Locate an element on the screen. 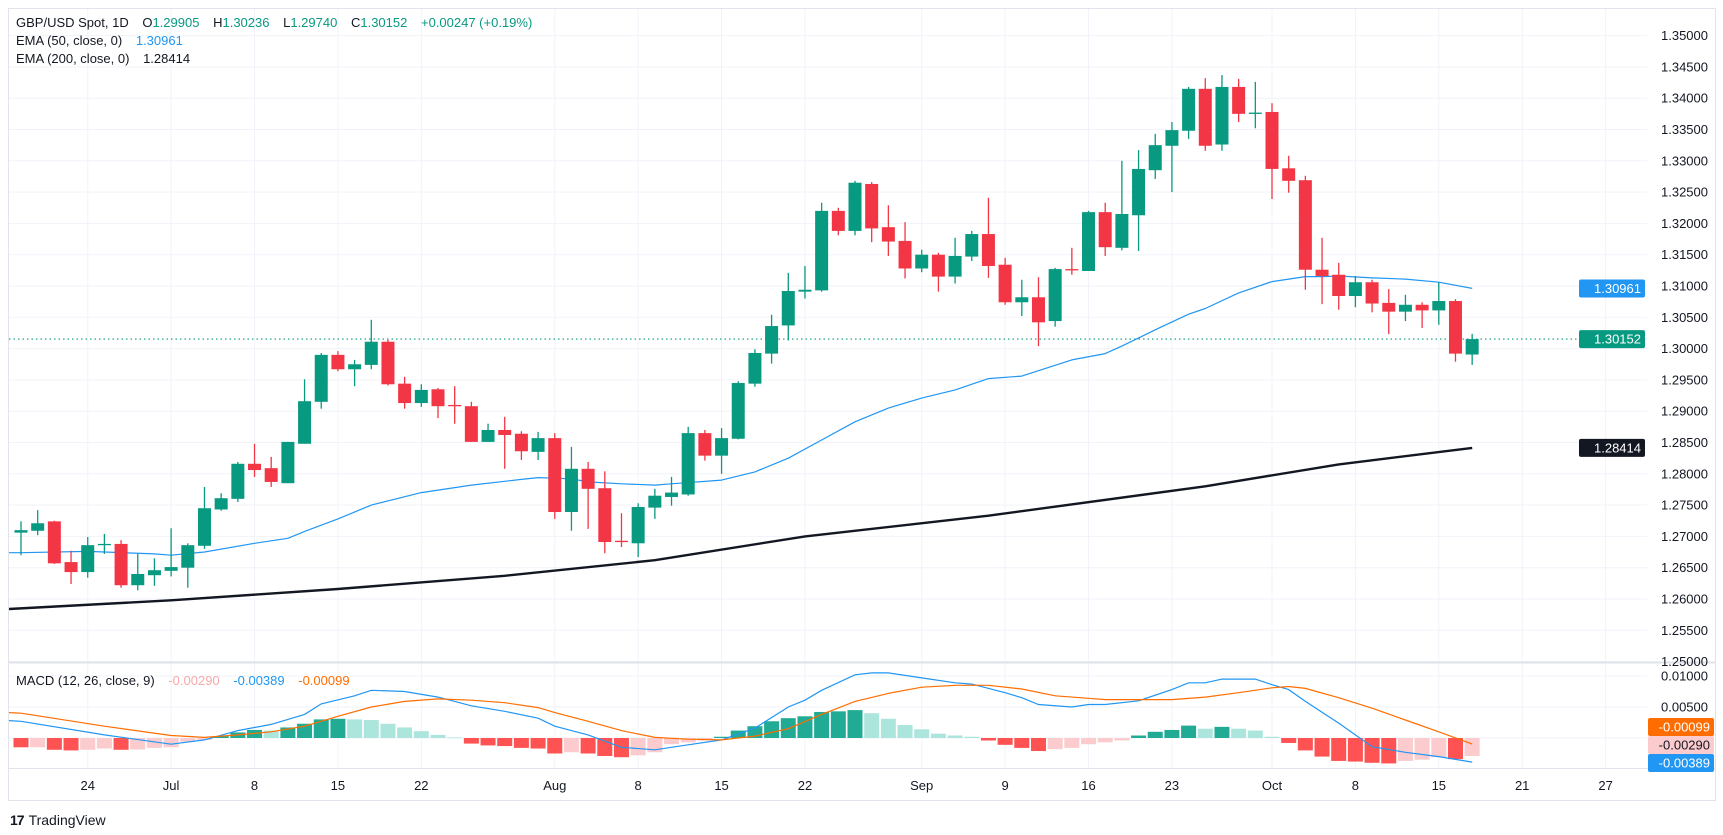 This screenshot has width=1723, height=835. macd-pane is located at coordinates (744, 718).